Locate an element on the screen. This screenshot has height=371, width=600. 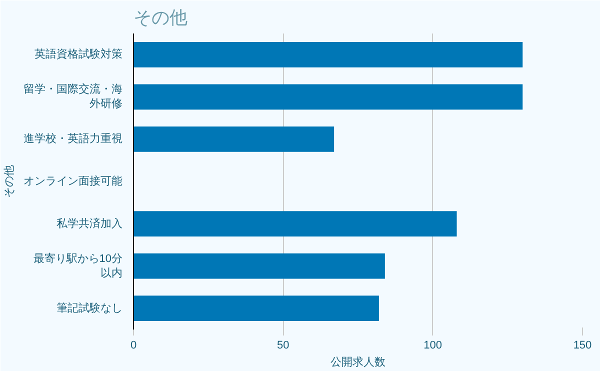
x-tick-label: 100 is located at coordinates (433, 346).